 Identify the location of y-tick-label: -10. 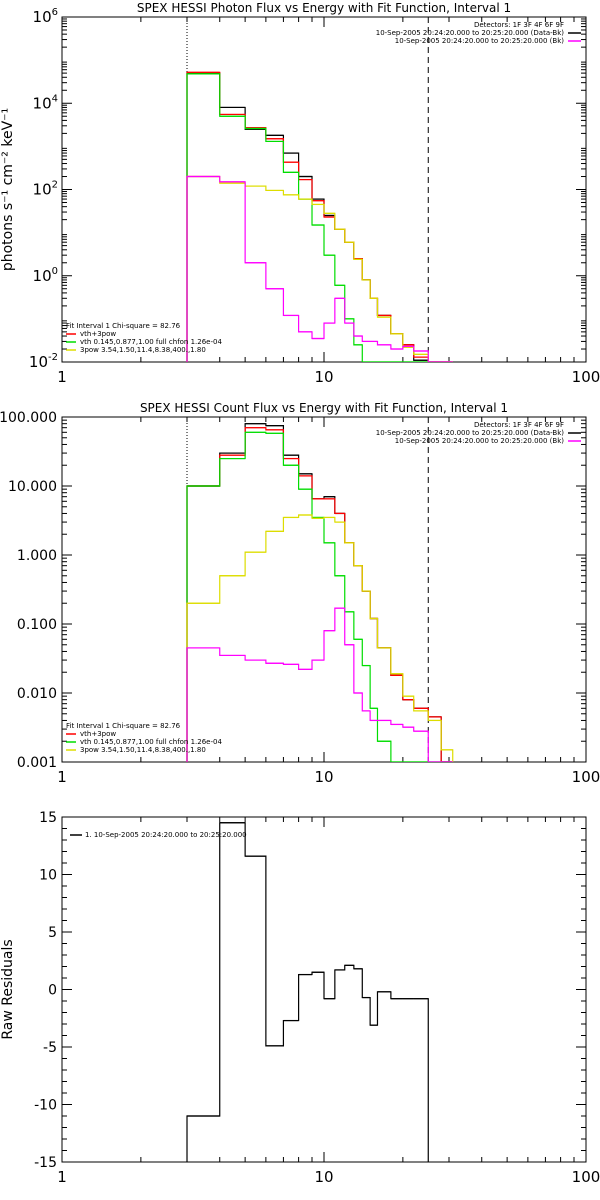
(45, 1106).